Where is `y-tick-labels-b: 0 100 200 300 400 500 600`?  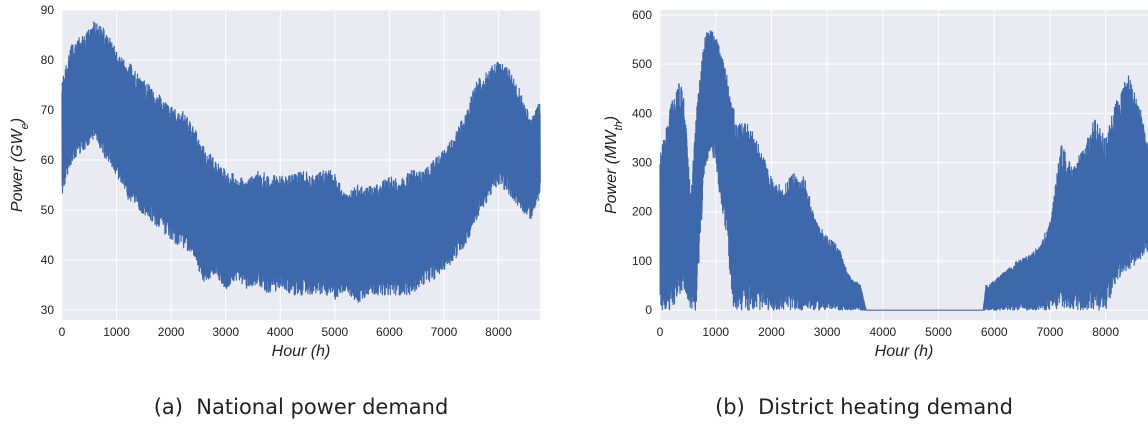
y-tick-labels-b: 0 100 200 300 400 500 600 is located at coordinates (642, 162).